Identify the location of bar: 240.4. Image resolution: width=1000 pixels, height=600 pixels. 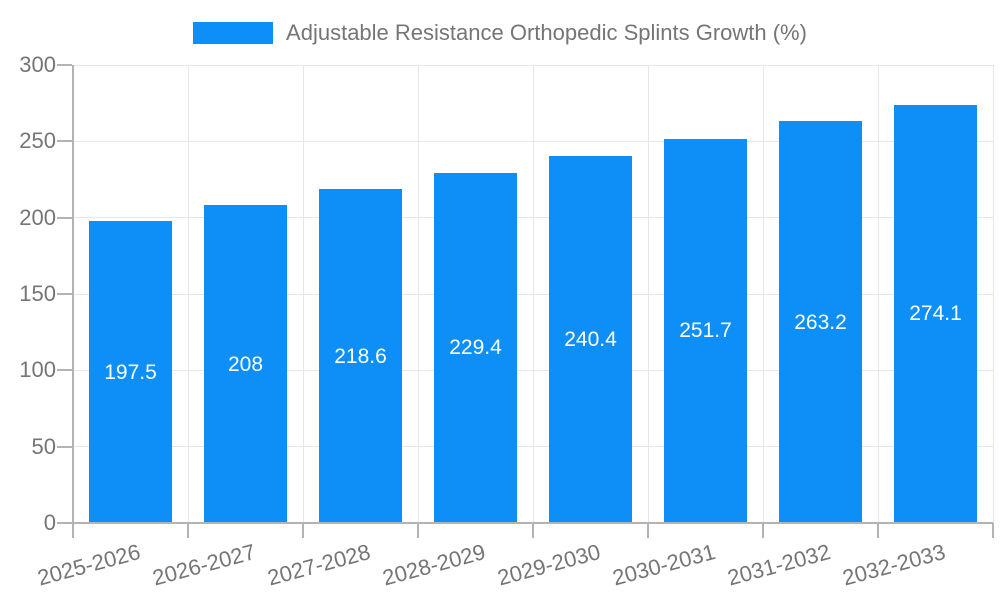
(590, 339).